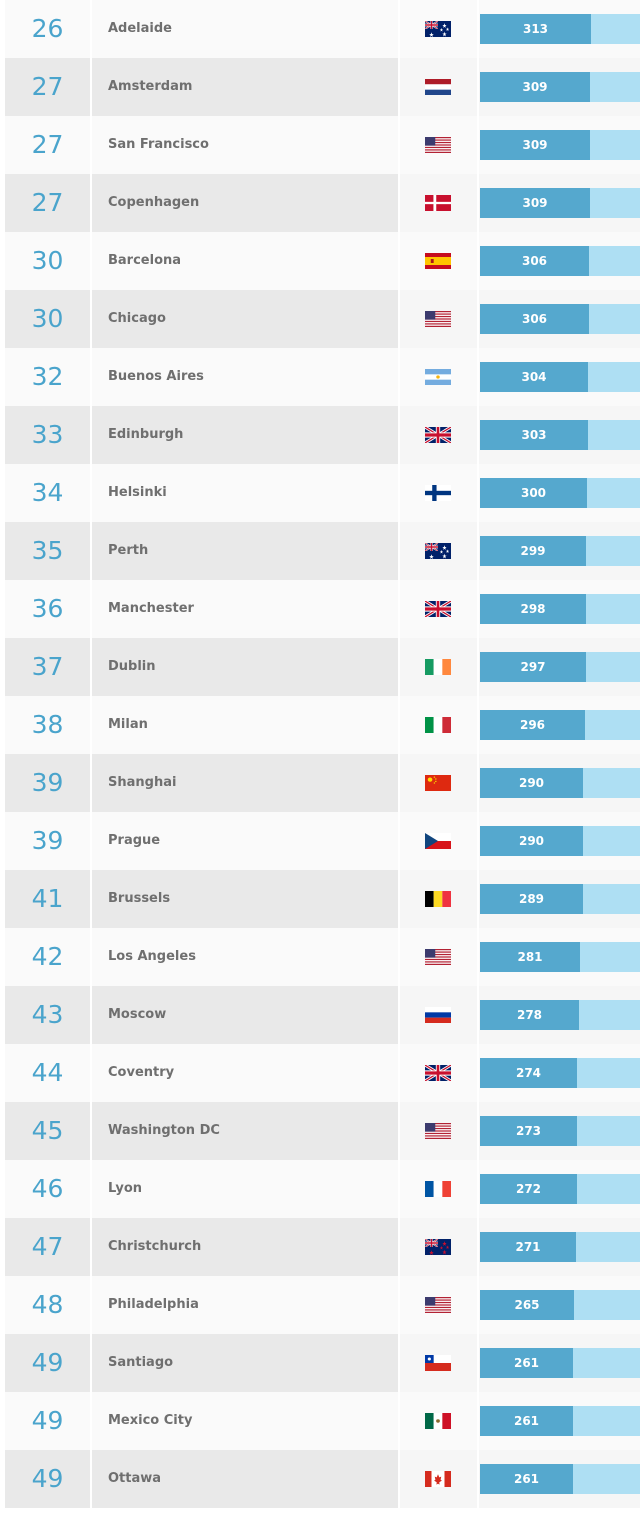 The width and height of the screenshot is (640, 1513). Describe the element at coordinates (320, 1305) in the screenshot. I see `table-row: 48 Philadelphia 265` at that location.